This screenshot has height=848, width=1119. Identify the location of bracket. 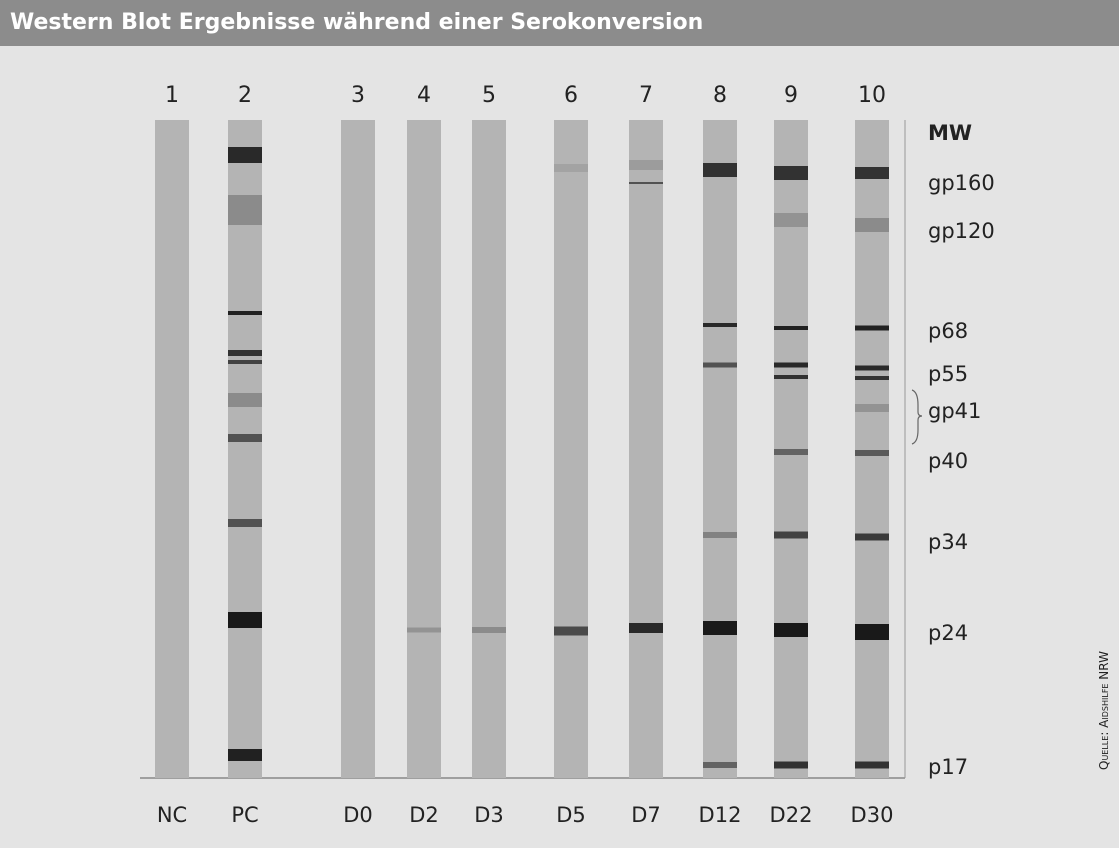
(917, 417).